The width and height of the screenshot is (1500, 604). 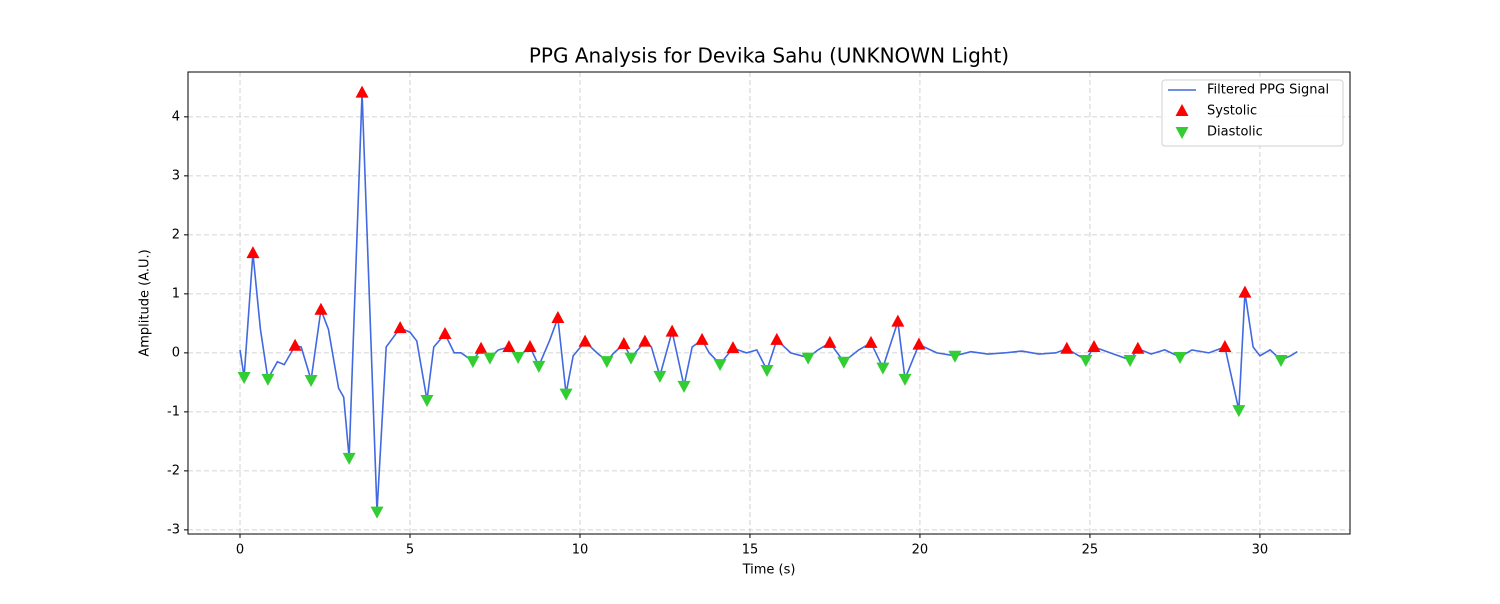 I want to click on y-tick-label: -2, so click(x=173, y=470).